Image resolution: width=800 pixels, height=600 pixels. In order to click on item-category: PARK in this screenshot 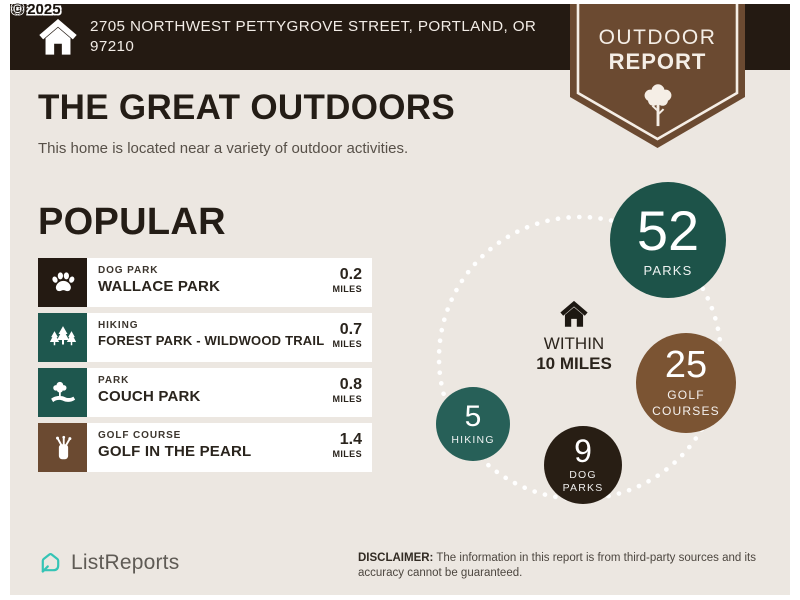, I will do `click(114, 380)`.